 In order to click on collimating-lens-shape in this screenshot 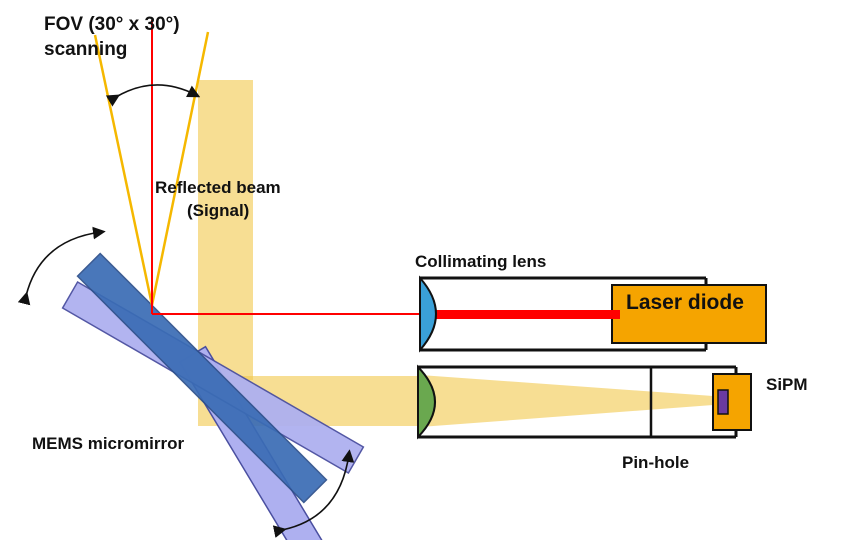, I will do `click(428, 314)`.